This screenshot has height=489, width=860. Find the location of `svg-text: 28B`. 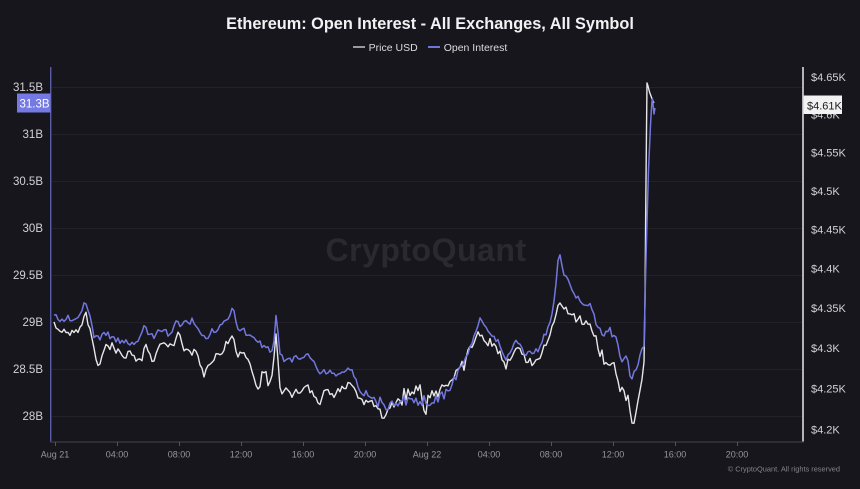

svg-text: 28B is located at coordinates (33, 417).